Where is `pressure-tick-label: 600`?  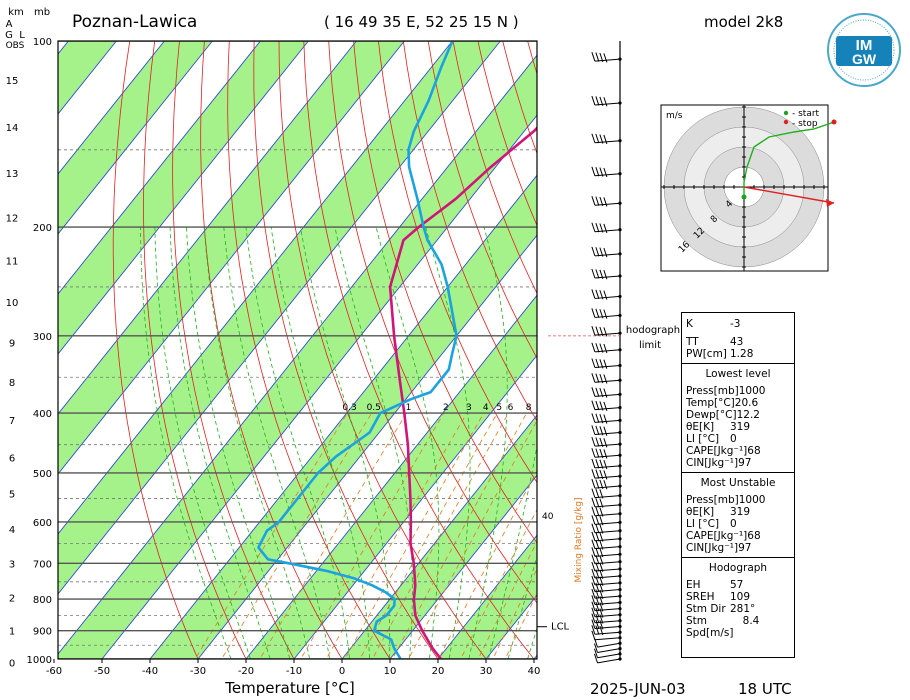 pressure-tick-label: 600 is located at coordinates (42, 523).